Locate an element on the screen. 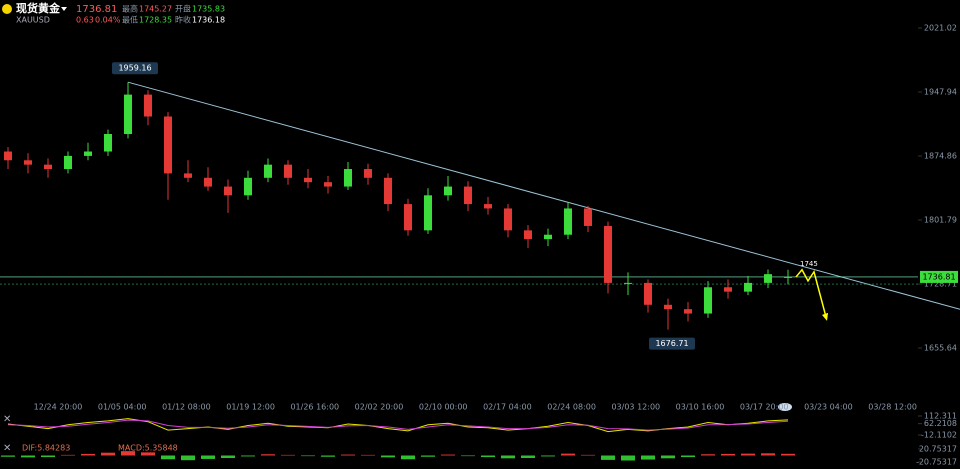 This screenshot has width=960, height=469. high-label: 1959.16 is located at coordinates (134, 68).